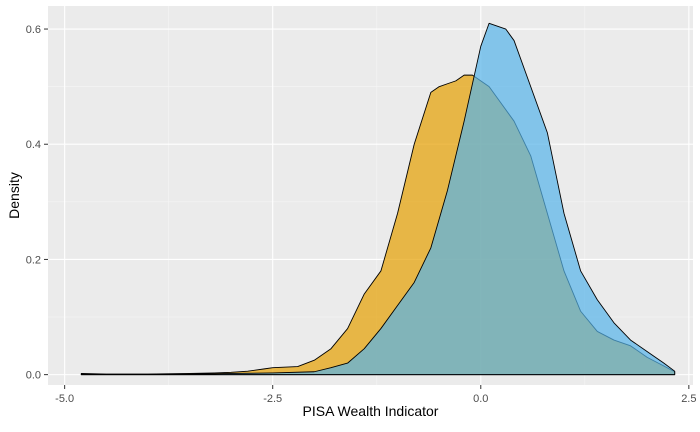  What do you see at coordinates (64, 399) in the screenshot?
I see `x-tick-label: -5.0` at bounding box center [64, 399].